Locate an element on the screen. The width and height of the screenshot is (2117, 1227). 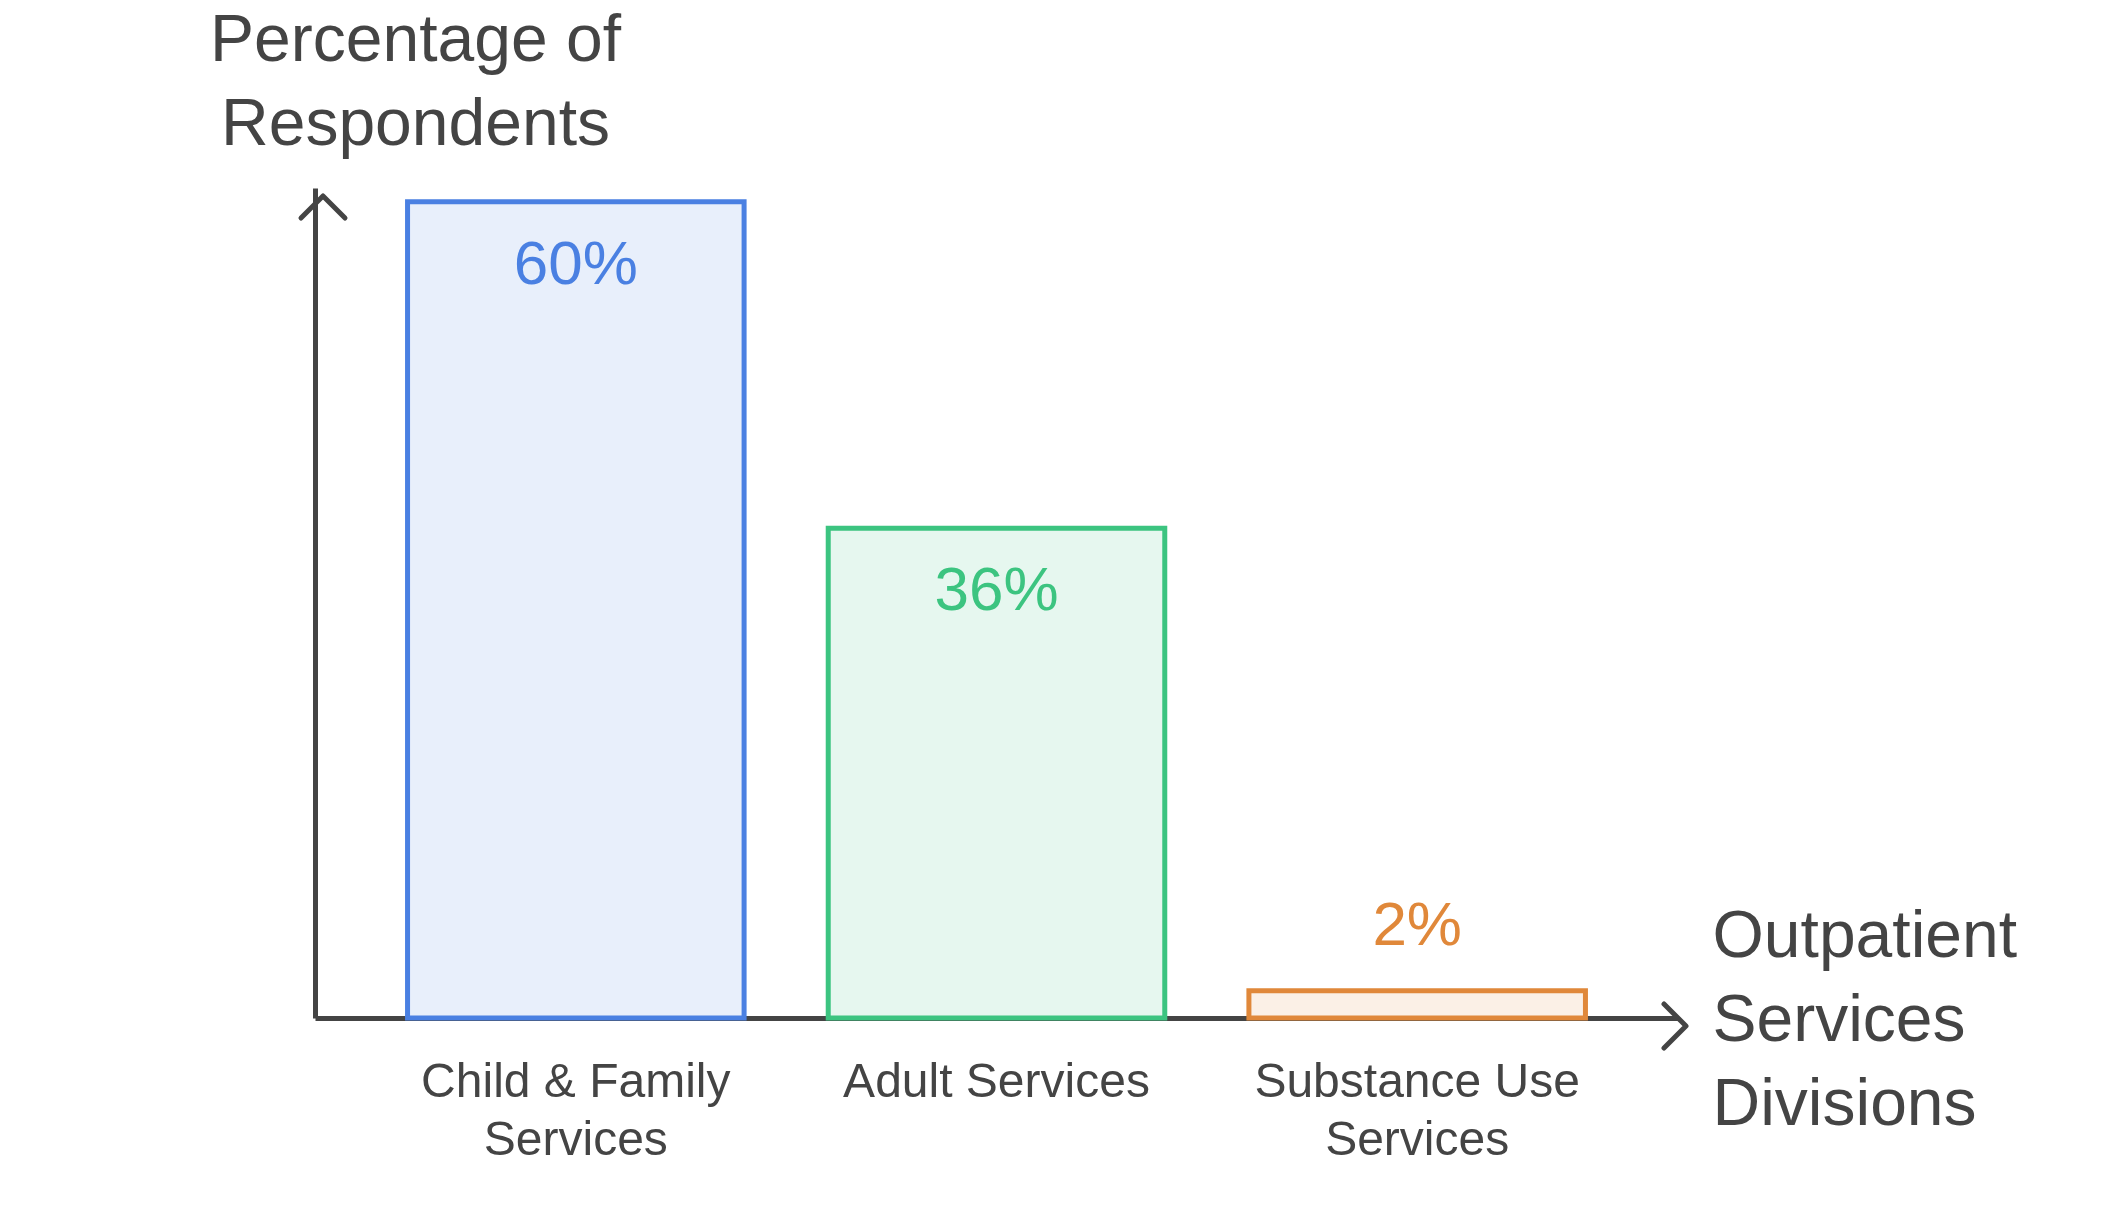
x-axis-title: Outpatient Services Divisions is located at coordinates (1865, 1017).